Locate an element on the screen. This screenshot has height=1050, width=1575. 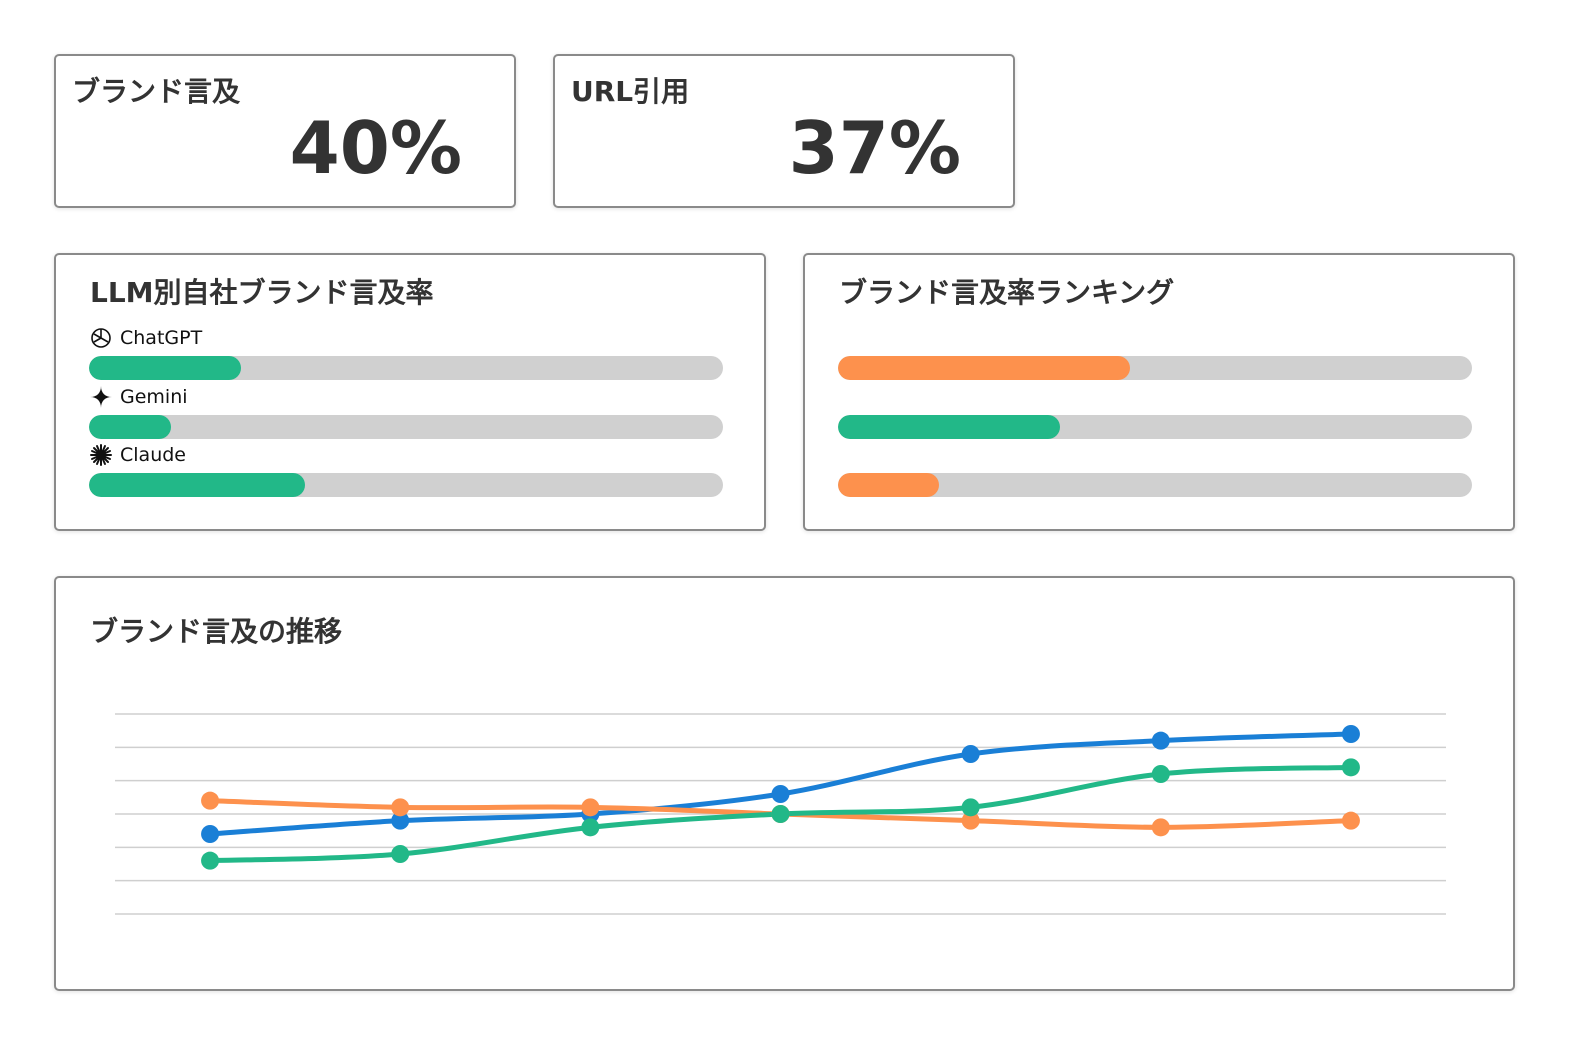
card-title: LLM別自社ブランド言及率 is located at coordinates (262, 292).